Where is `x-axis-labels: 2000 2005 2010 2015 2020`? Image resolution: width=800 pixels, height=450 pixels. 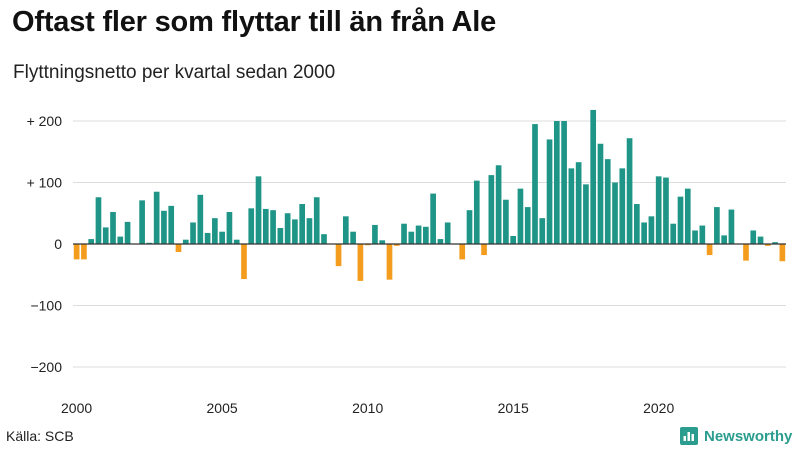
x-axis-labels: 2000 2005 2010 2015 2020 is located at coordinates (367, 408).